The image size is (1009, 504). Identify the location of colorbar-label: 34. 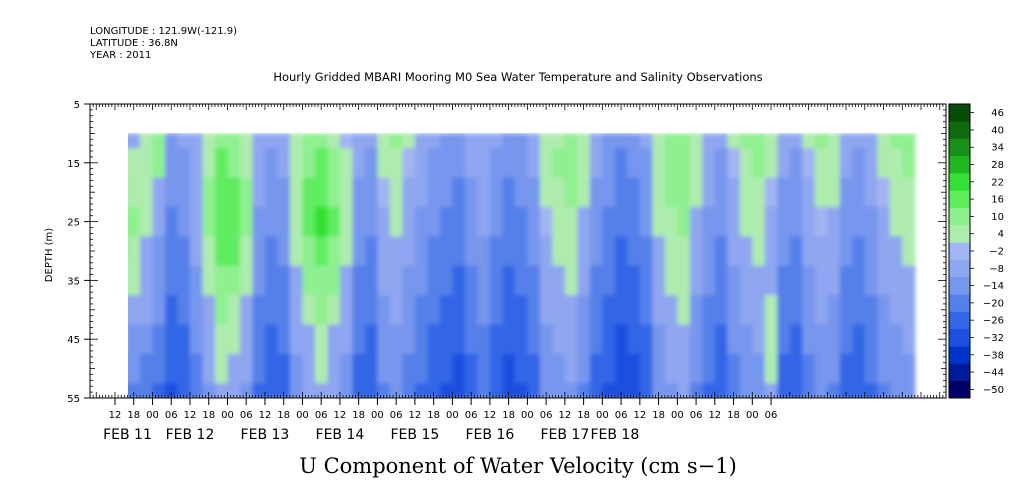
(997, 148).